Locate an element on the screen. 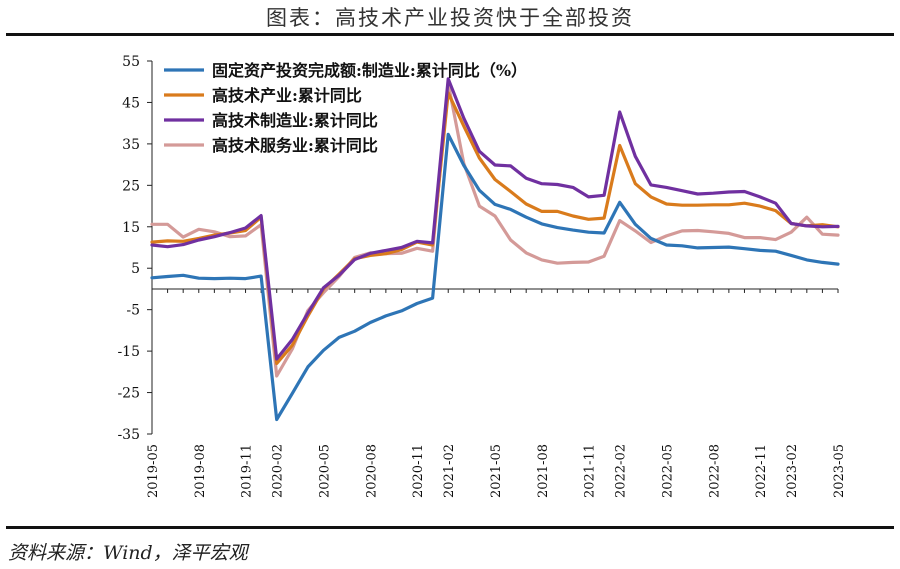 The image size is (900, 569). x-tick-label: 2023-02 is located at coordinates (792, 471).